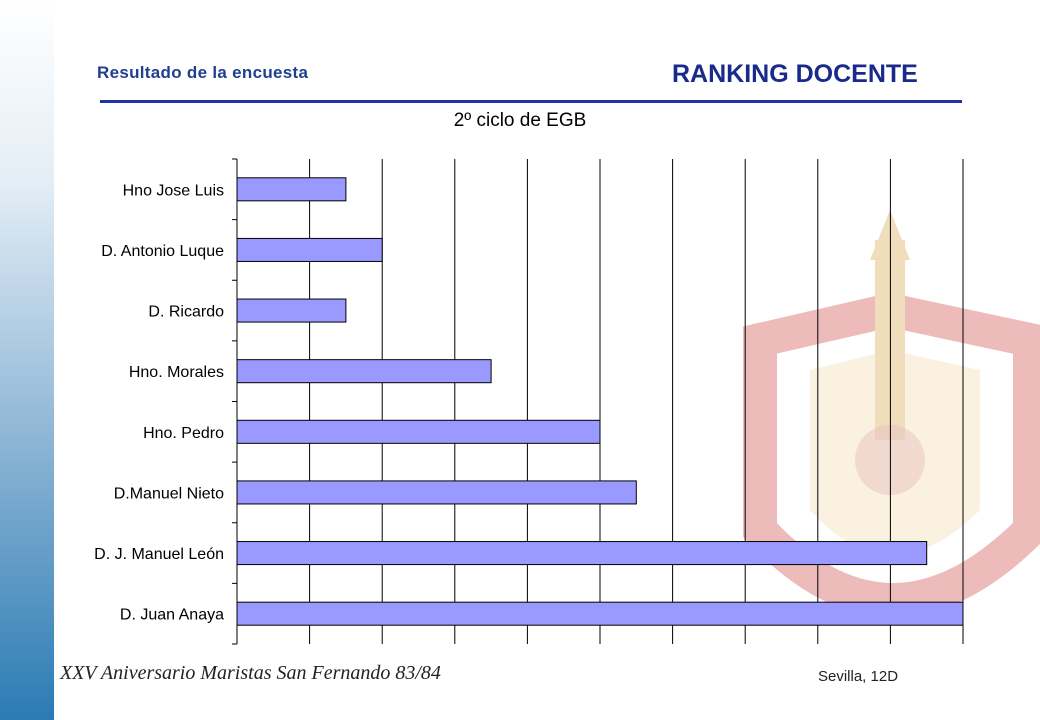 The image size is (1040, 720). What do you see at coordinates (858, 676) in the screenshot?
I see `footer-location-date: Sevilla, 12D` at bounding box center [858, 676].